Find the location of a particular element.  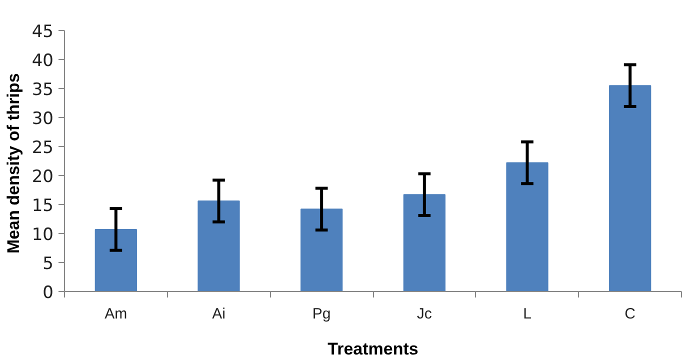

y-tick-label: 5 is located at coordinates (48, 264).